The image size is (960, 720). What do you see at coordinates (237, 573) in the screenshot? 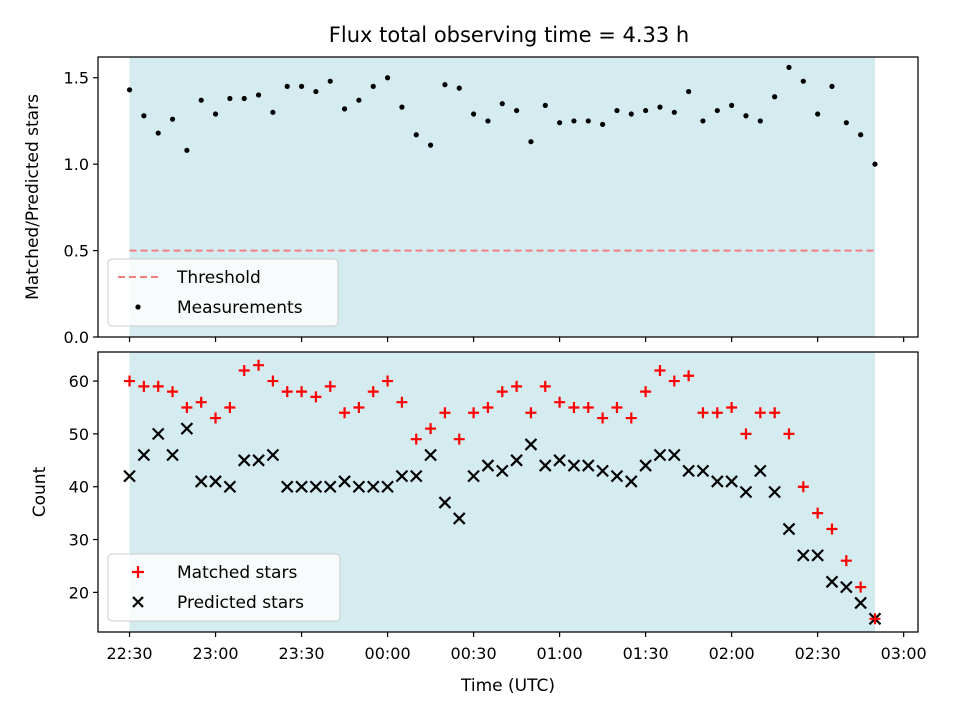
I see `matched-legend-label: Matched stars` at bounding box center [237, 573].